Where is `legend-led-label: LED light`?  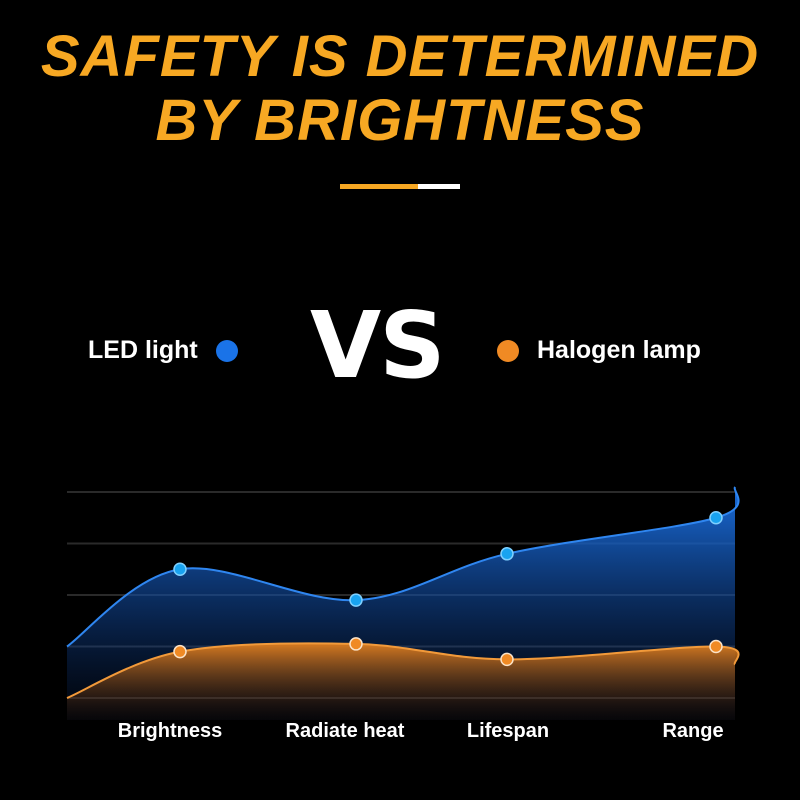
legend-led-label: LED light is located at coordinates (143, 350).